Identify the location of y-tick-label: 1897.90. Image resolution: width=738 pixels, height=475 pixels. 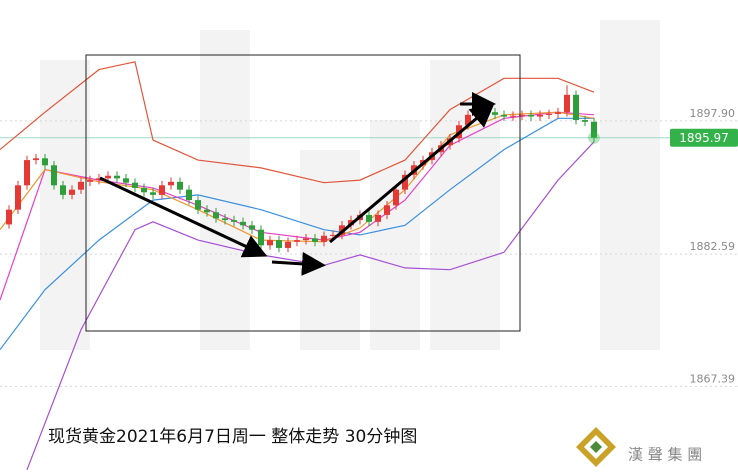
(713, 113).